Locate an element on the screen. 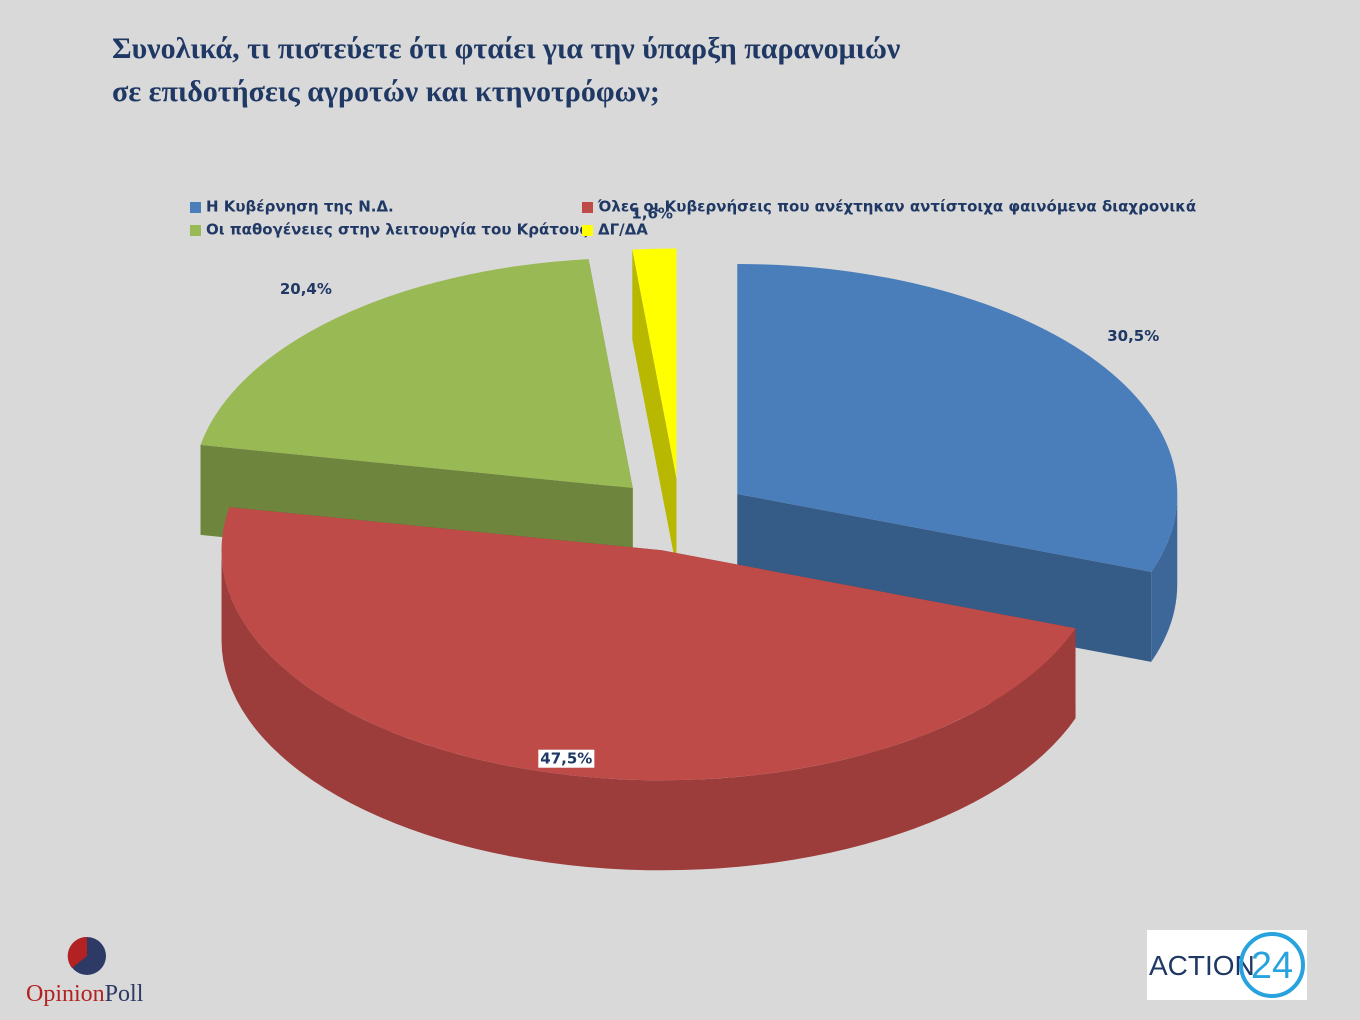 The width and height of the screenshot is (1360, 1020). title-line: σε επιδοτήσεις αγροτών και κτηνοτρόφων; is located at coordinates (386, 91).